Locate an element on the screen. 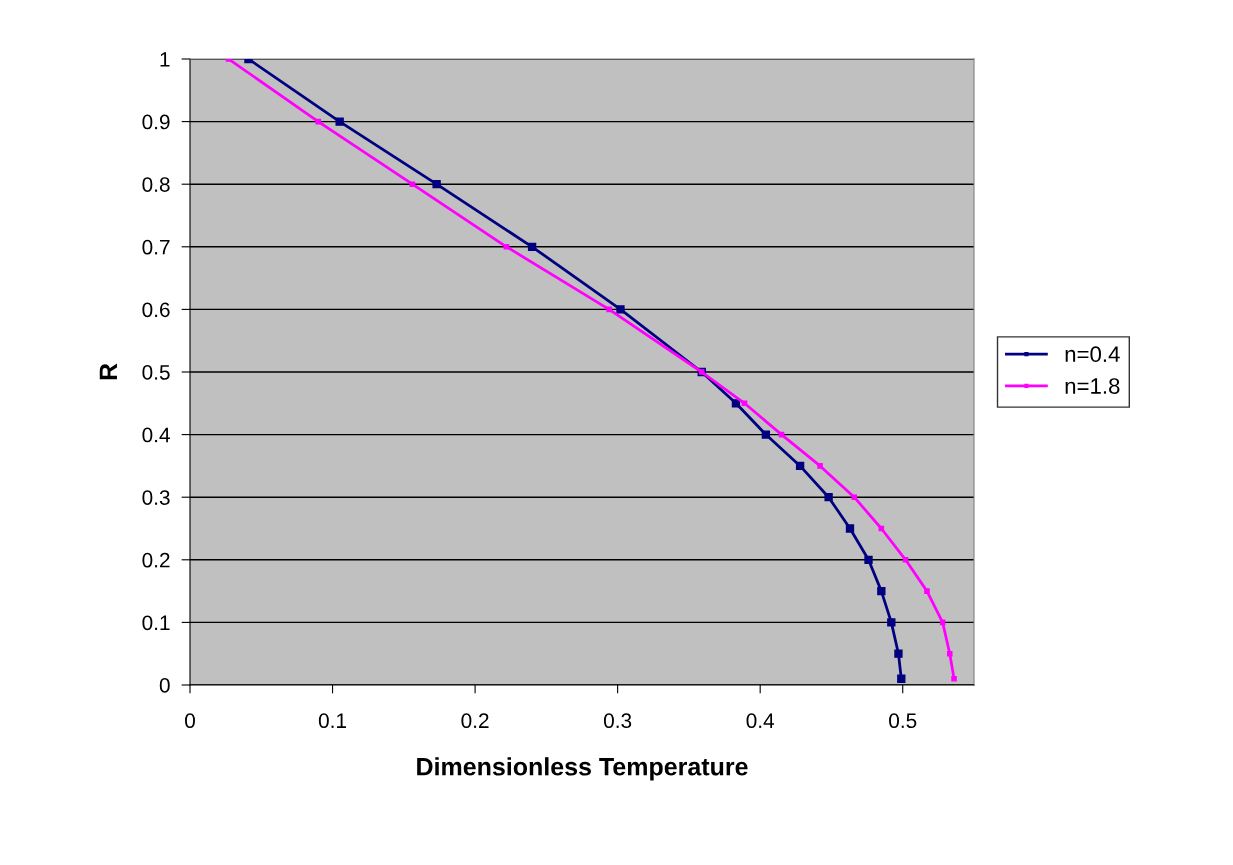  x-tick-label: 0.1 is located at coordinates (332, 721).